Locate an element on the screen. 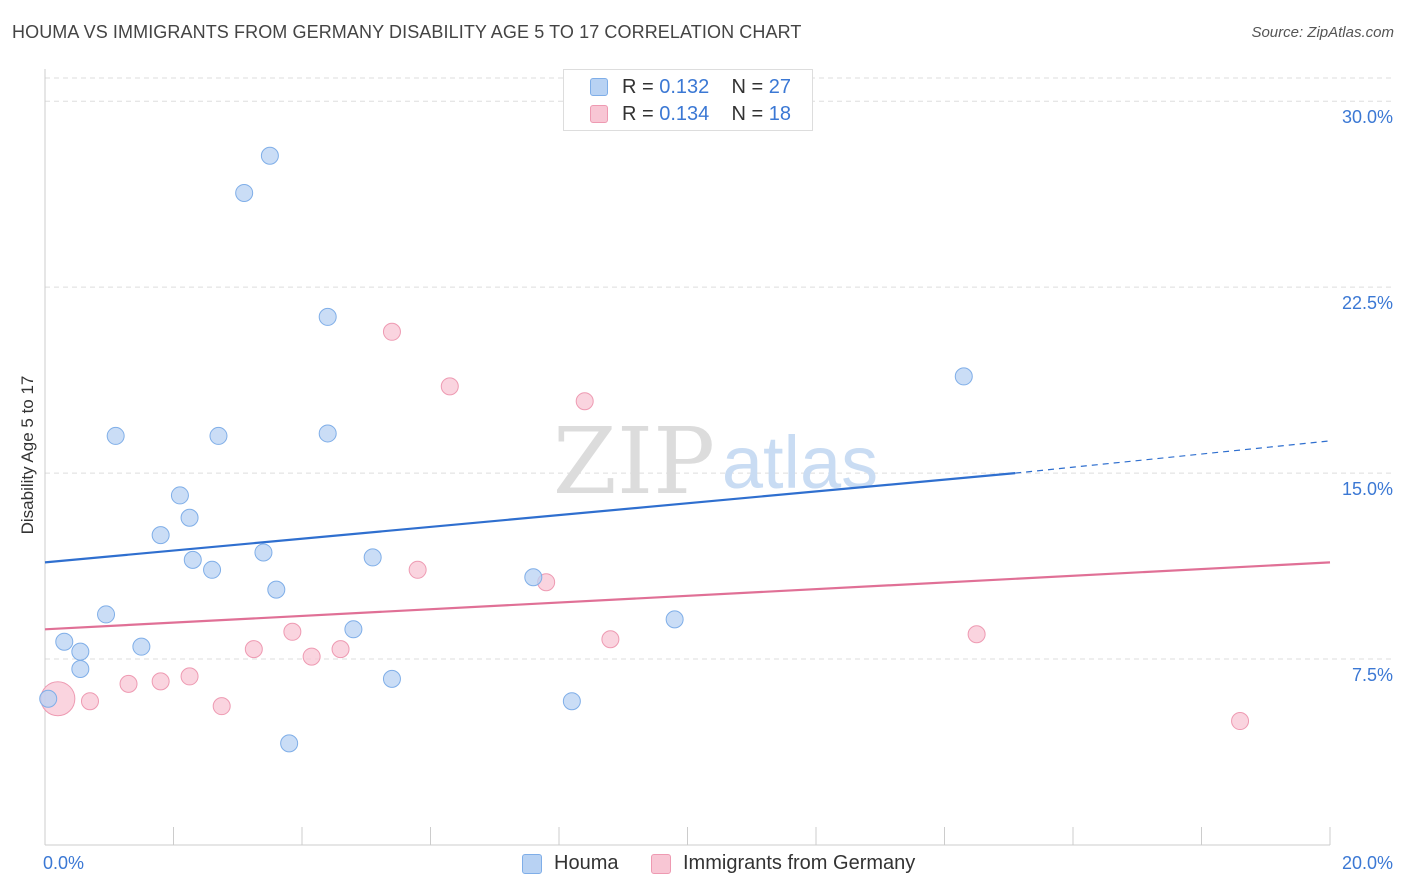 This screenshot has height=892, width=1406. germany-r-label: R = is located at coordinates (638, 114).